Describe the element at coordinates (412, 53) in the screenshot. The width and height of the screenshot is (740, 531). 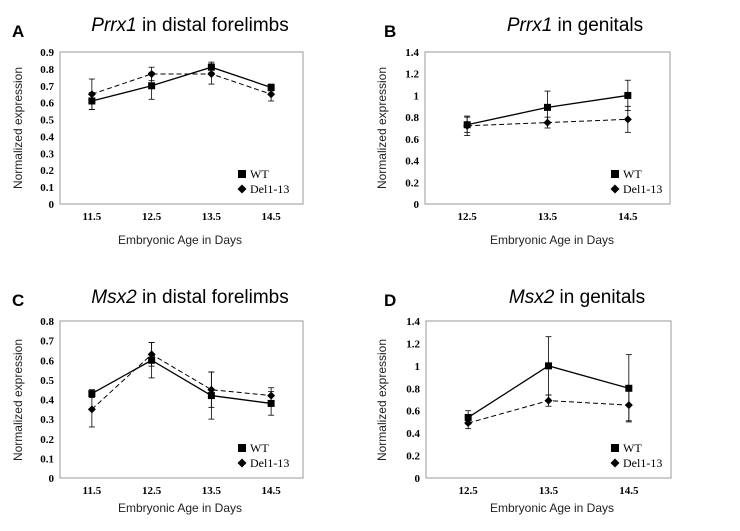
I see `y-tick-label: 1.4` at that location.